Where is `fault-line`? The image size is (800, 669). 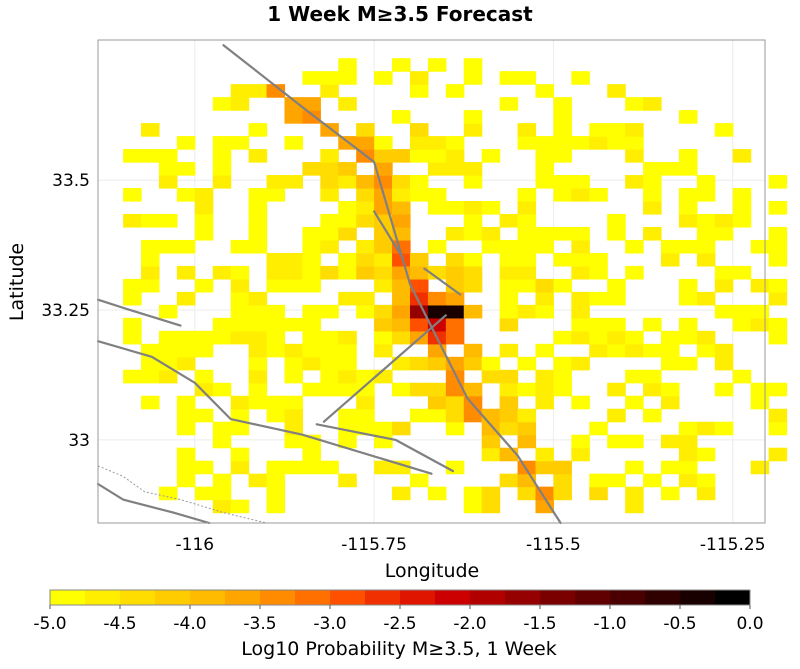
fault-line is located at coordinates (442, 281).